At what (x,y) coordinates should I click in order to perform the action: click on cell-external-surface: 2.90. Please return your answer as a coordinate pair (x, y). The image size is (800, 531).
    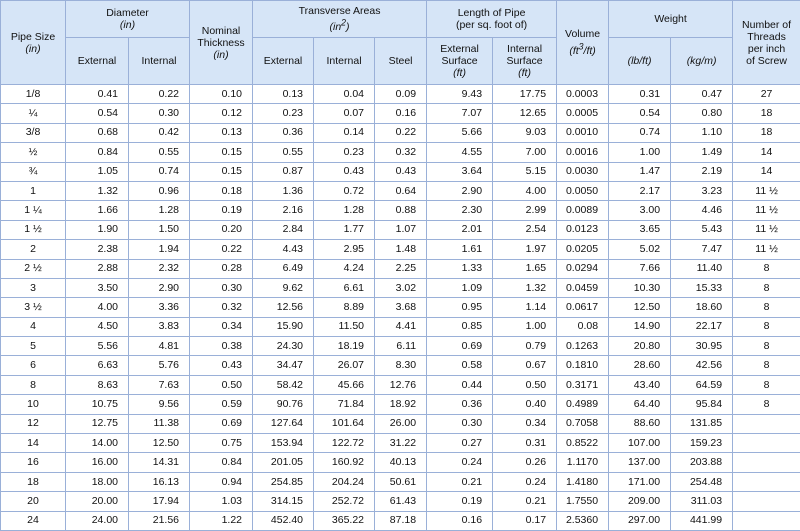
    Looking at the image, I should click on (460, 190).